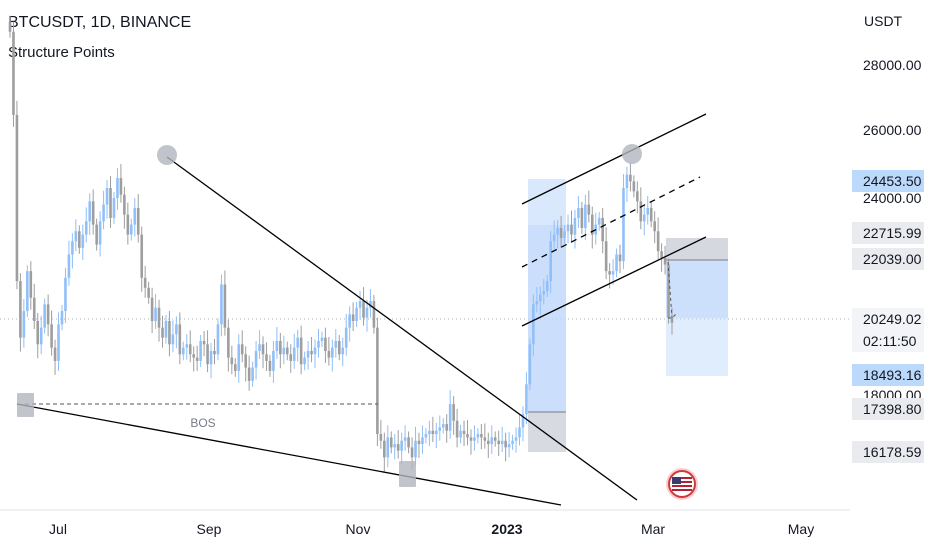  What do you see at coordinates (61, 52) in the screenshot?
I see `indicator-label: Structure Points` at bounding box center [61, 52].